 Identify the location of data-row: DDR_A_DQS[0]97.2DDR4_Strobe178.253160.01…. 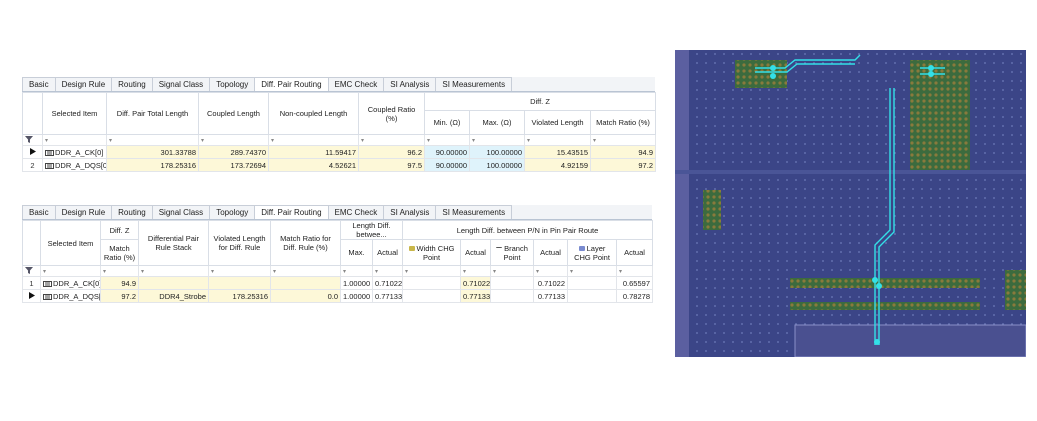
(337, 296).